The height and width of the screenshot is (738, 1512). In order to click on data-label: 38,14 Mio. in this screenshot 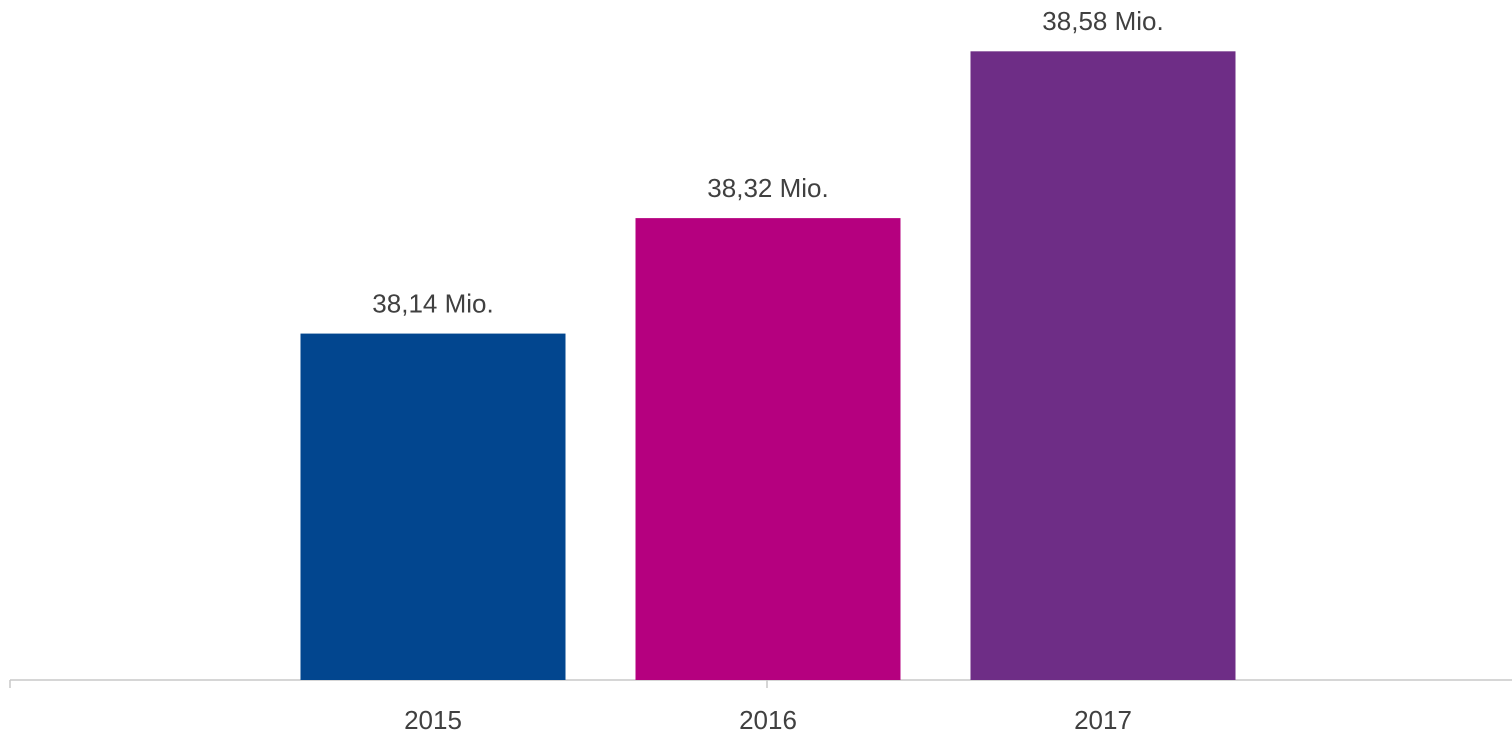, I will do `click(432, 303)`.